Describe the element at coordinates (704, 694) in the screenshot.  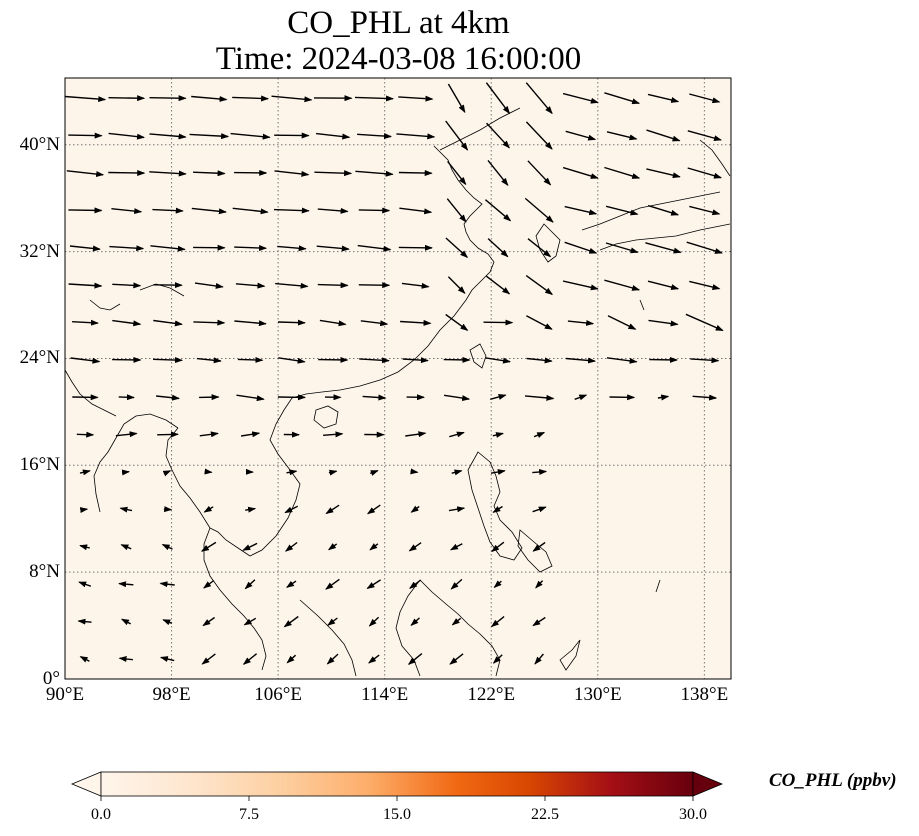
I see `longitude-tick-label: 138°E` at that location.